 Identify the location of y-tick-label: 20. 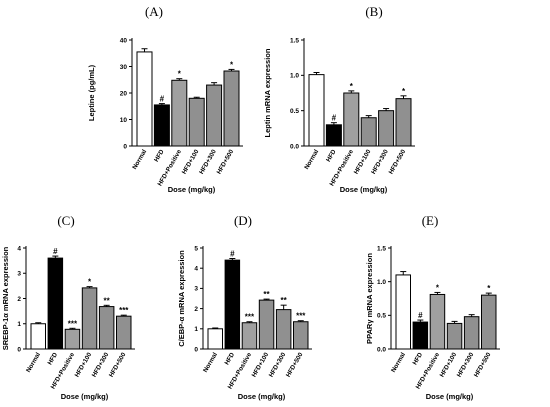
(124, 93).